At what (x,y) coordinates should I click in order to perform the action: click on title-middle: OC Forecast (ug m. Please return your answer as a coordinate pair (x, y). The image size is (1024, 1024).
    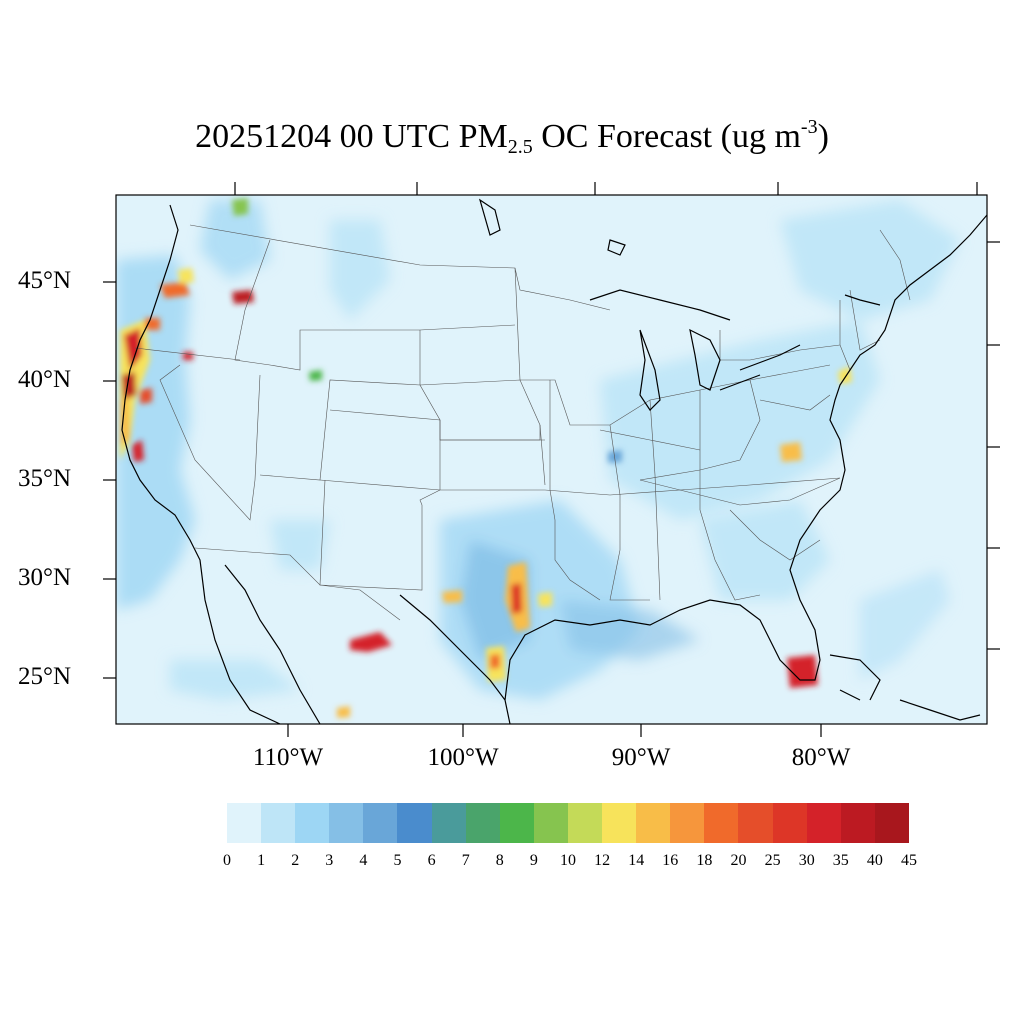
    Looking at the image, I should click on (666, 136).